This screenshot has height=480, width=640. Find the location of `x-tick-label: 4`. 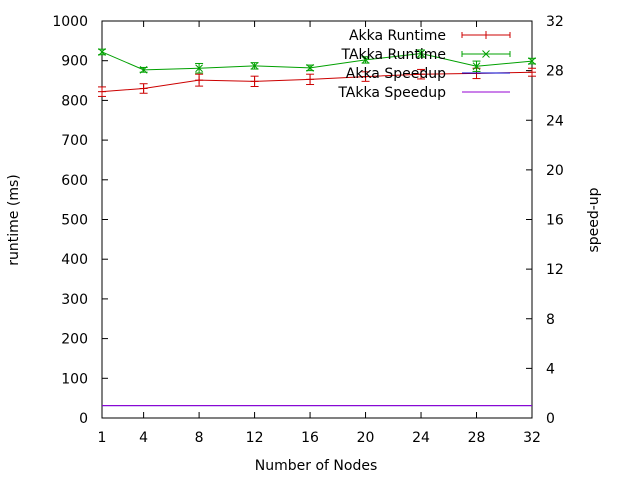

x-tick-label: 4 is located at coordinates (143, 438).